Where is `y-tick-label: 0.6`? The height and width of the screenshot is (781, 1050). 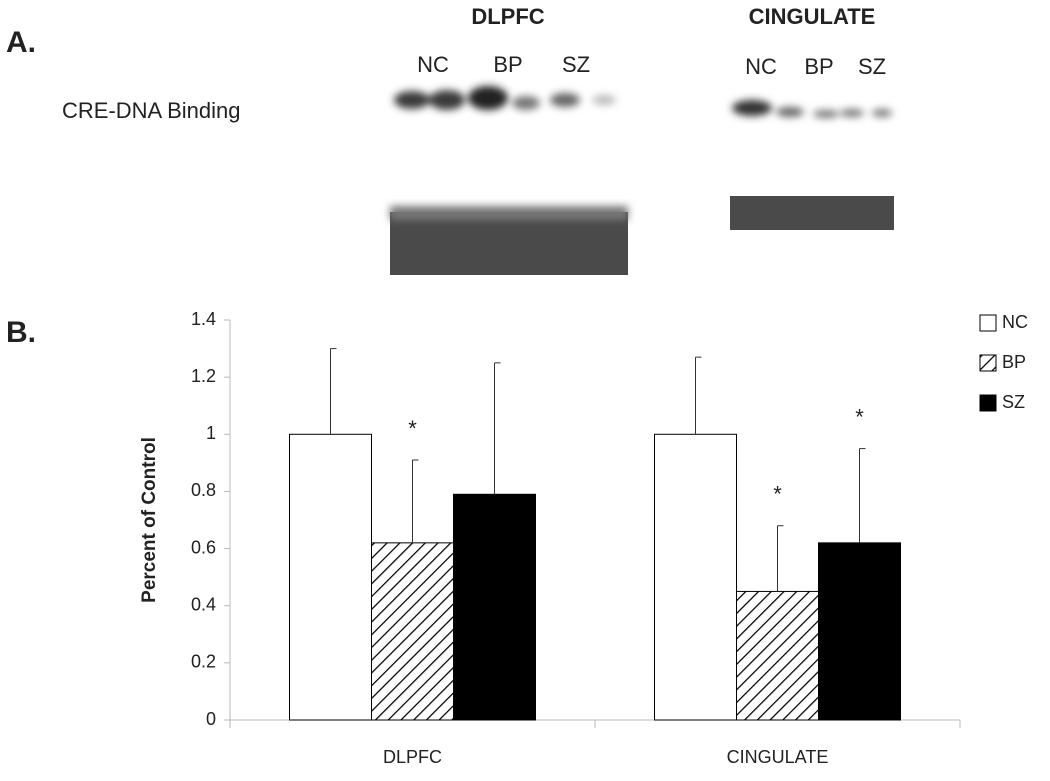 y-tick-label: 0.6 is located at coordinates (203, 547).